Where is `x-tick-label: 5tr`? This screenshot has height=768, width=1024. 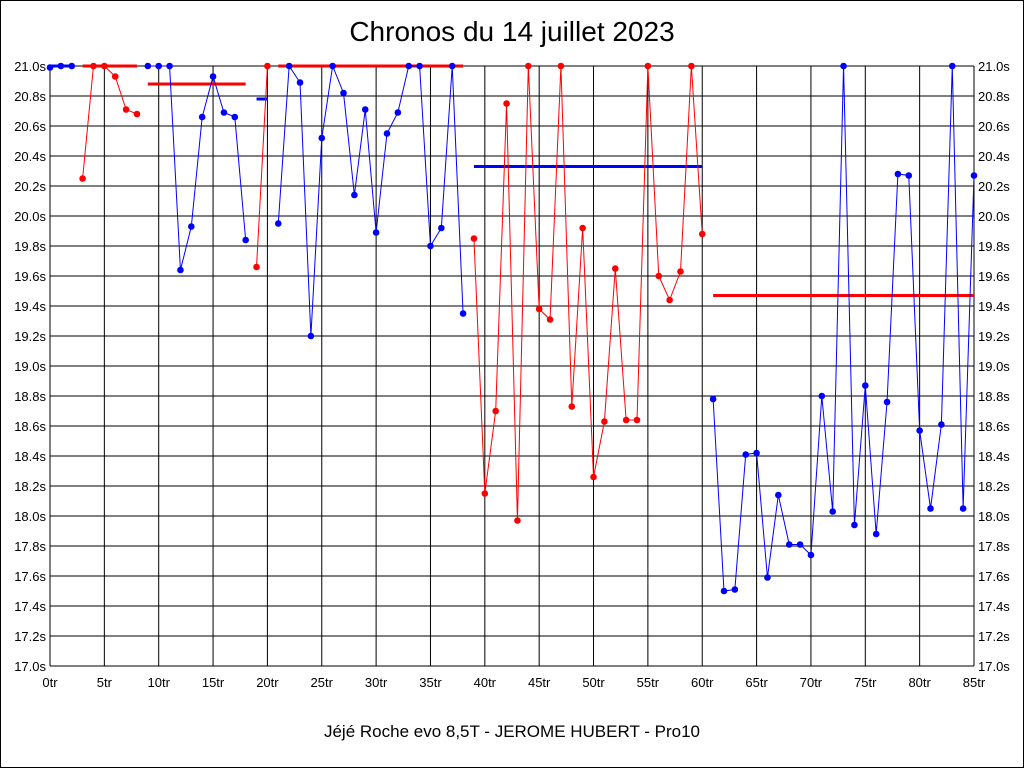
x-tick-label: 5tr is located at coordinates (105, 682).